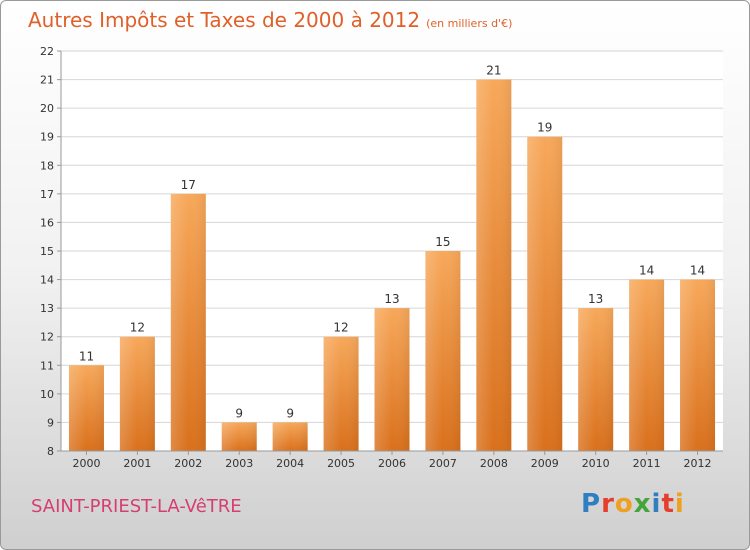 Image resolution: width=750 pixels, height=550 pixels. I want to click on x-tick-label: 2009, so click(545, 463).